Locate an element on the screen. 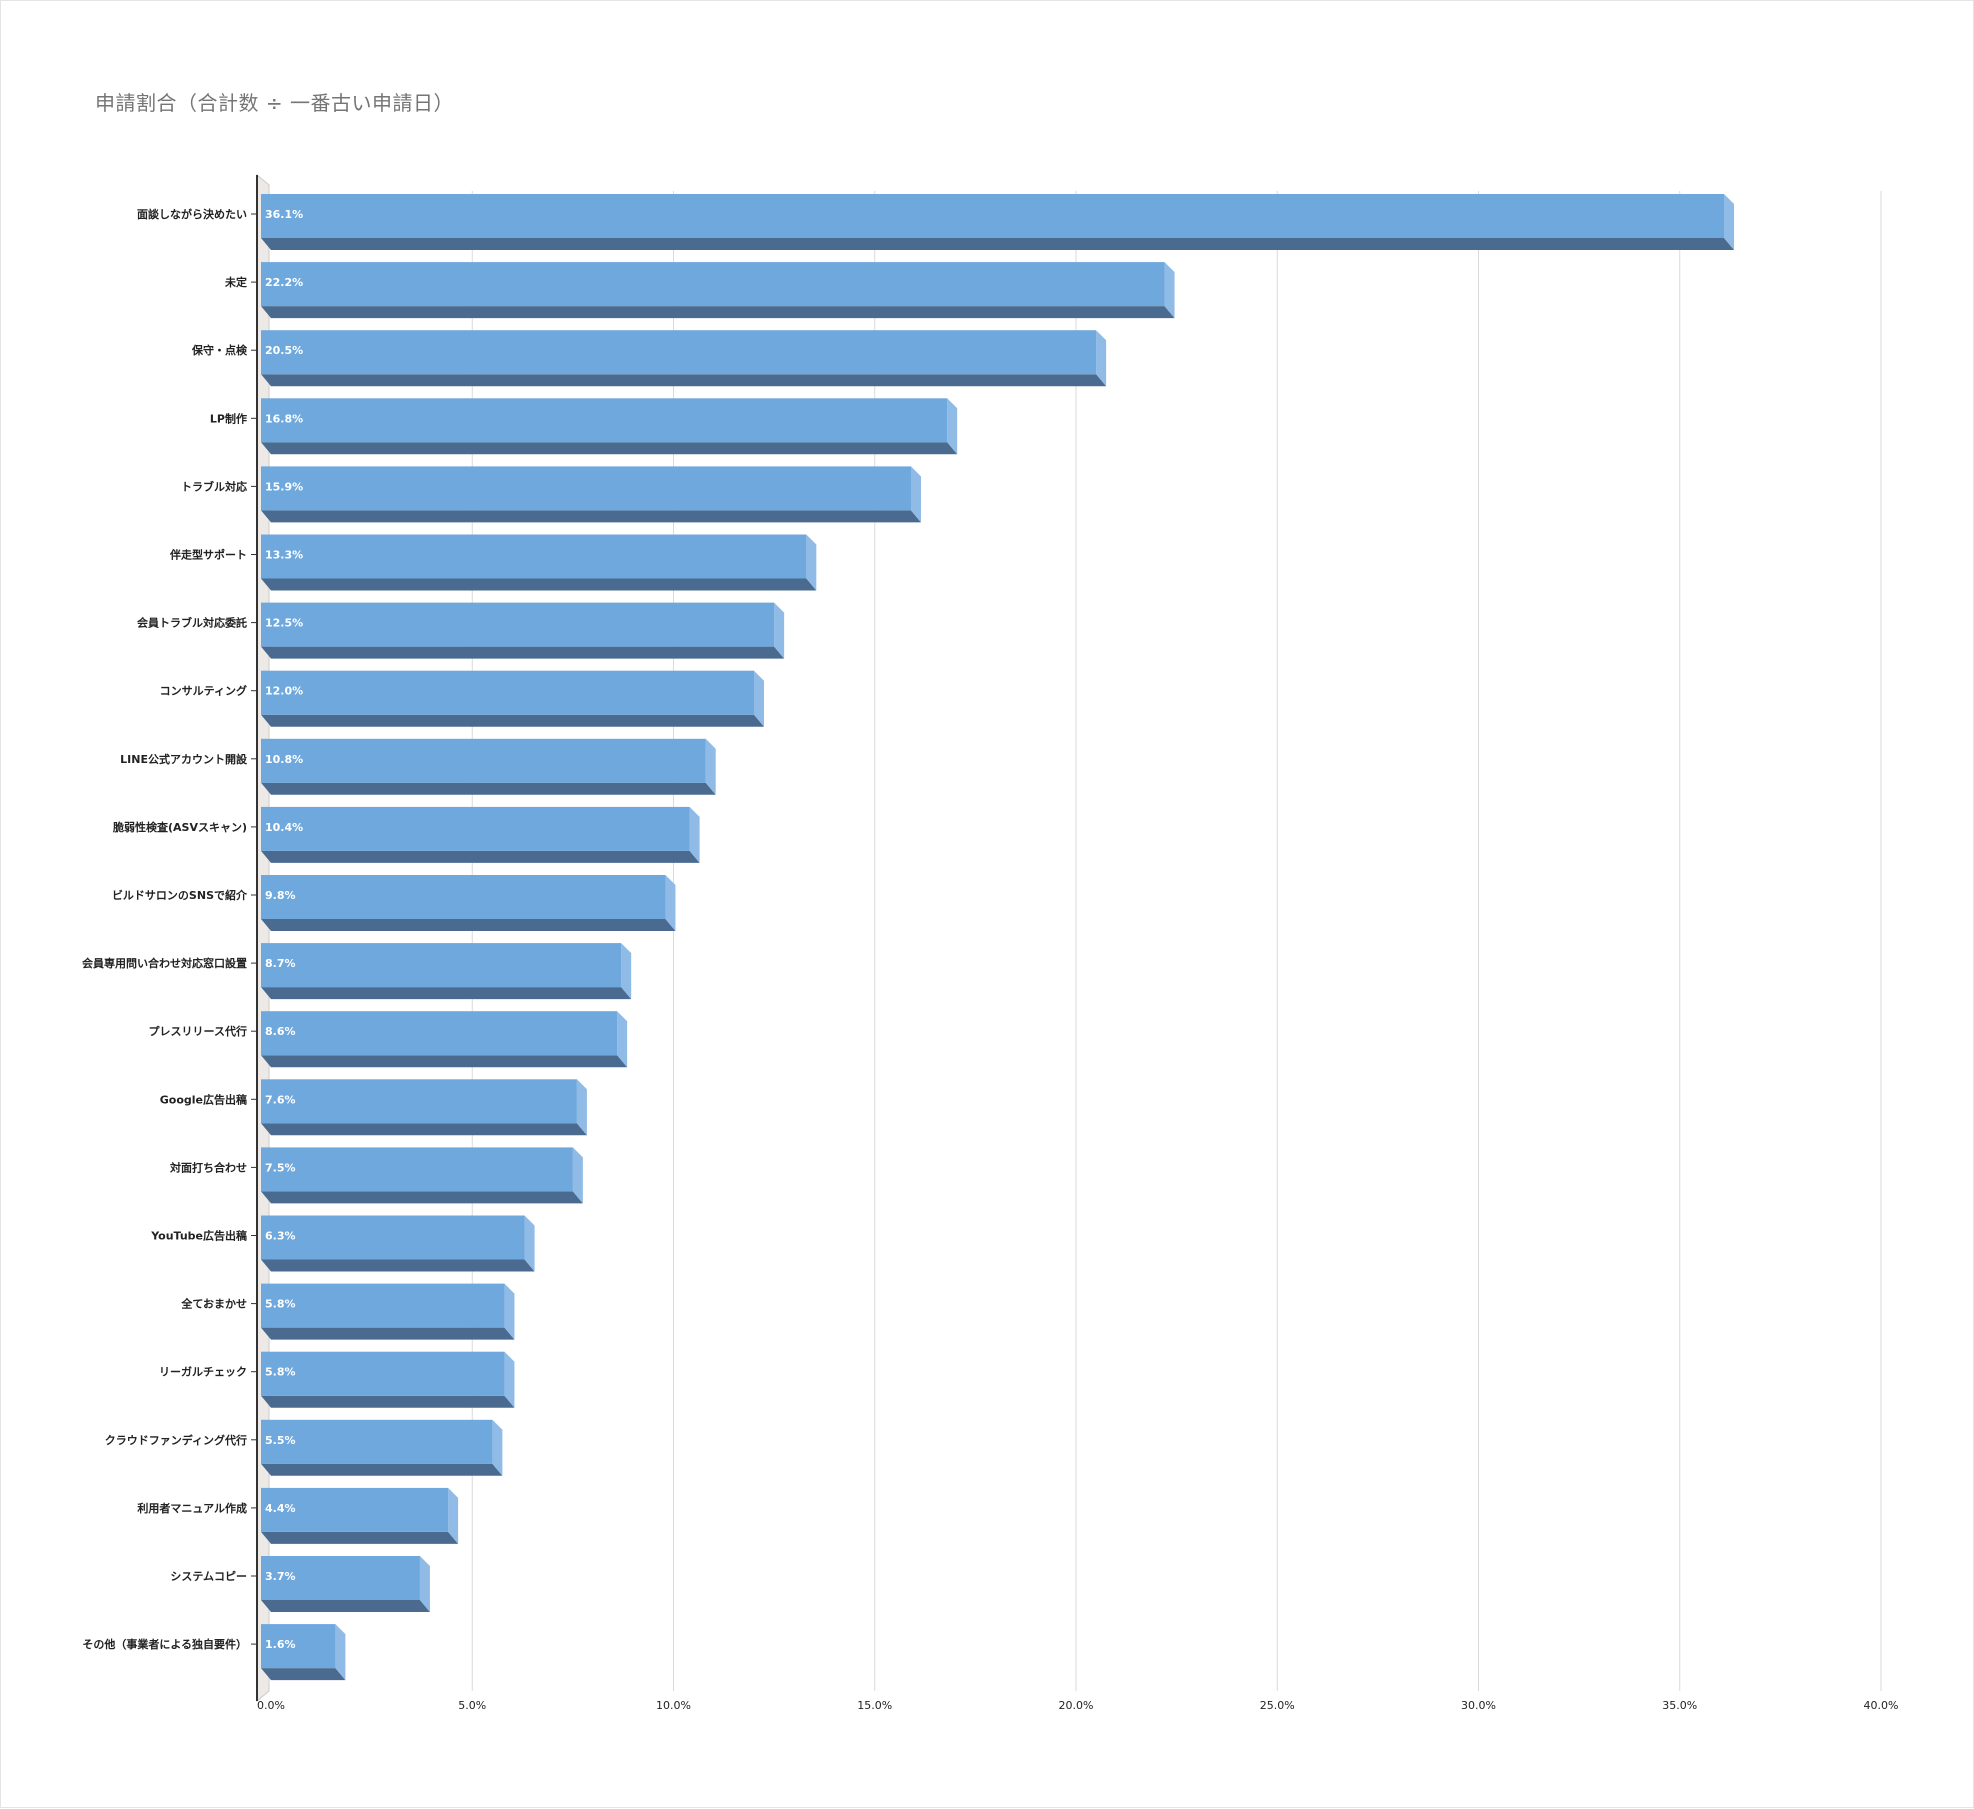  category-label: システムコピー is located at coordinates (208, 1576).